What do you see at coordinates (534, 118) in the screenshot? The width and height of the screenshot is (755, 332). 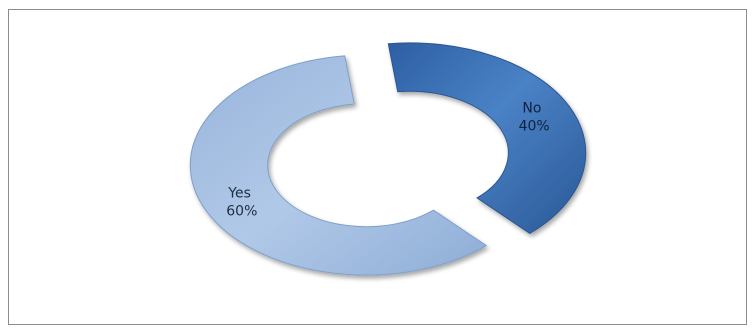 I see `slice-label-no: No 40%` at bounding box center [534, 118].